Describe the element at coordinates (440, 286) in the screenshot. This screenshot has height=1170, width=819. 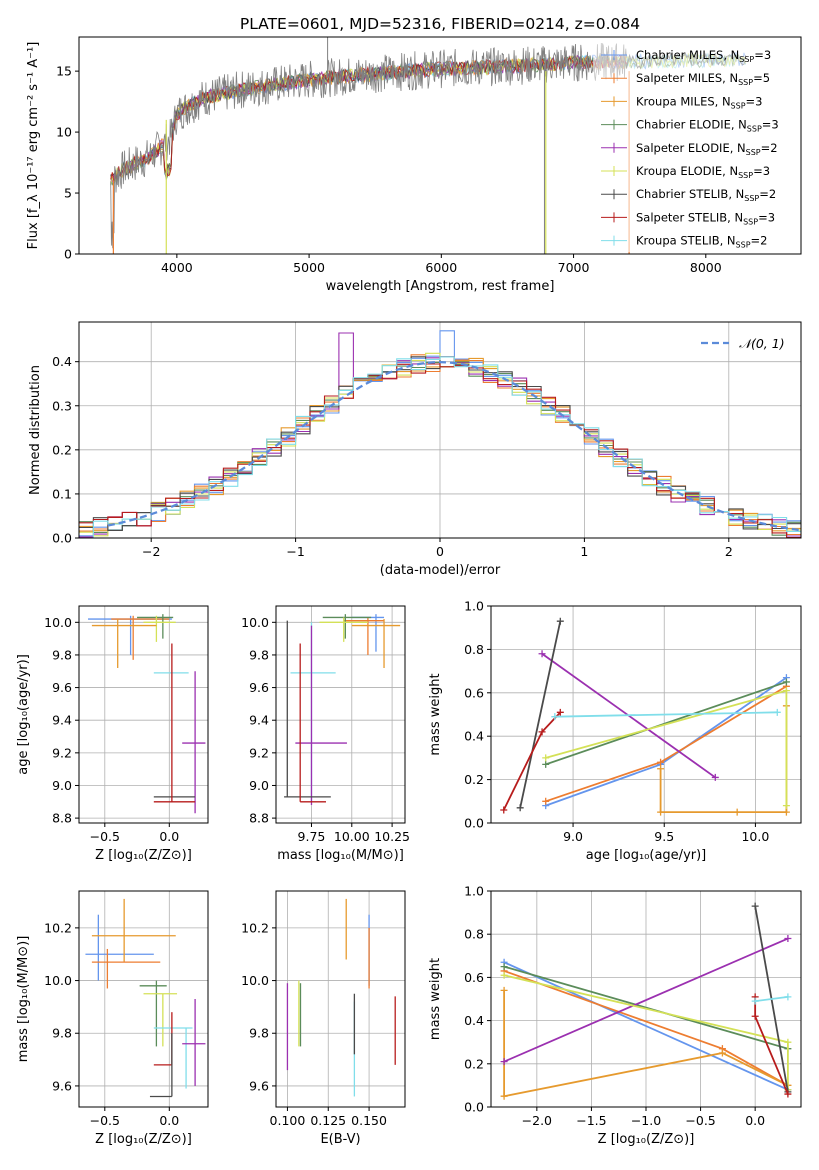
I see `x-axis-label: wavelength [Angstrom, rest frame]` at that location.